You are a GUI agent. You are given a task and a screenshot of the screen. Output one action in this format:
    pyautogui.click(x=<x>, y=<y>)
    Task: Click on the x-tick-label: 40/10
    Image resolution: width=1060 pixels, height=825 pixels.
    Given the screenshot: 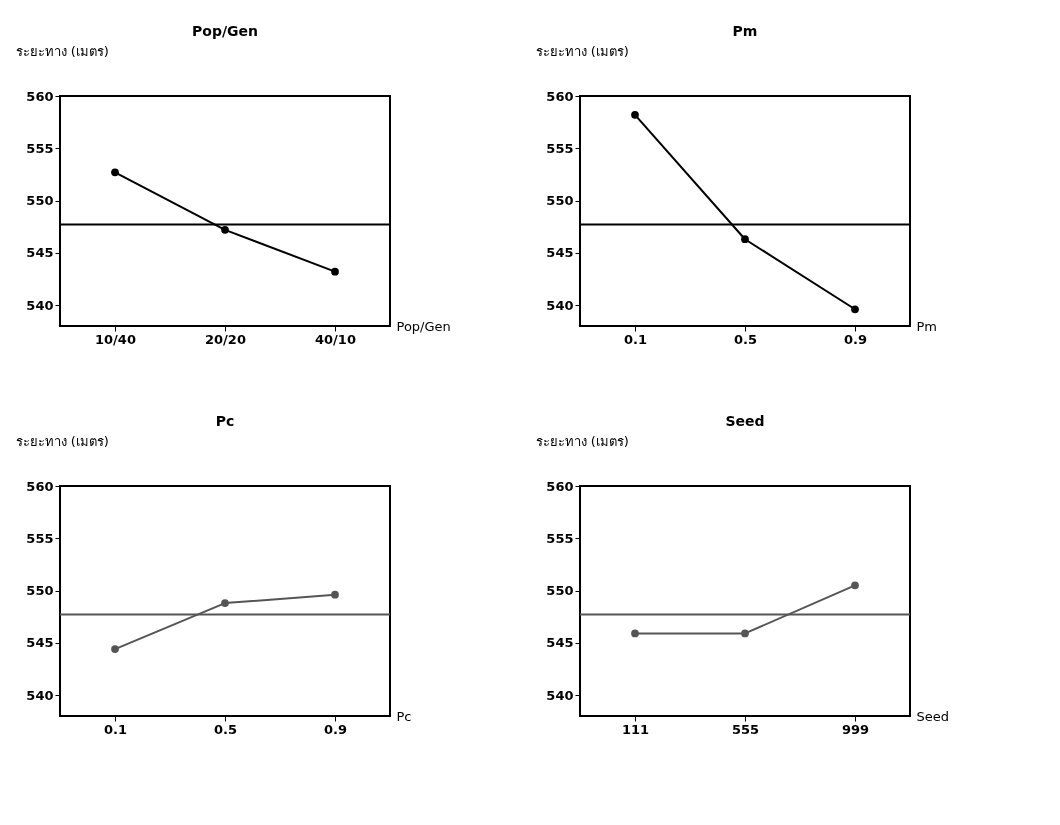 What is the action you would take?
    pyautogui.click(x=335, y=339)
    